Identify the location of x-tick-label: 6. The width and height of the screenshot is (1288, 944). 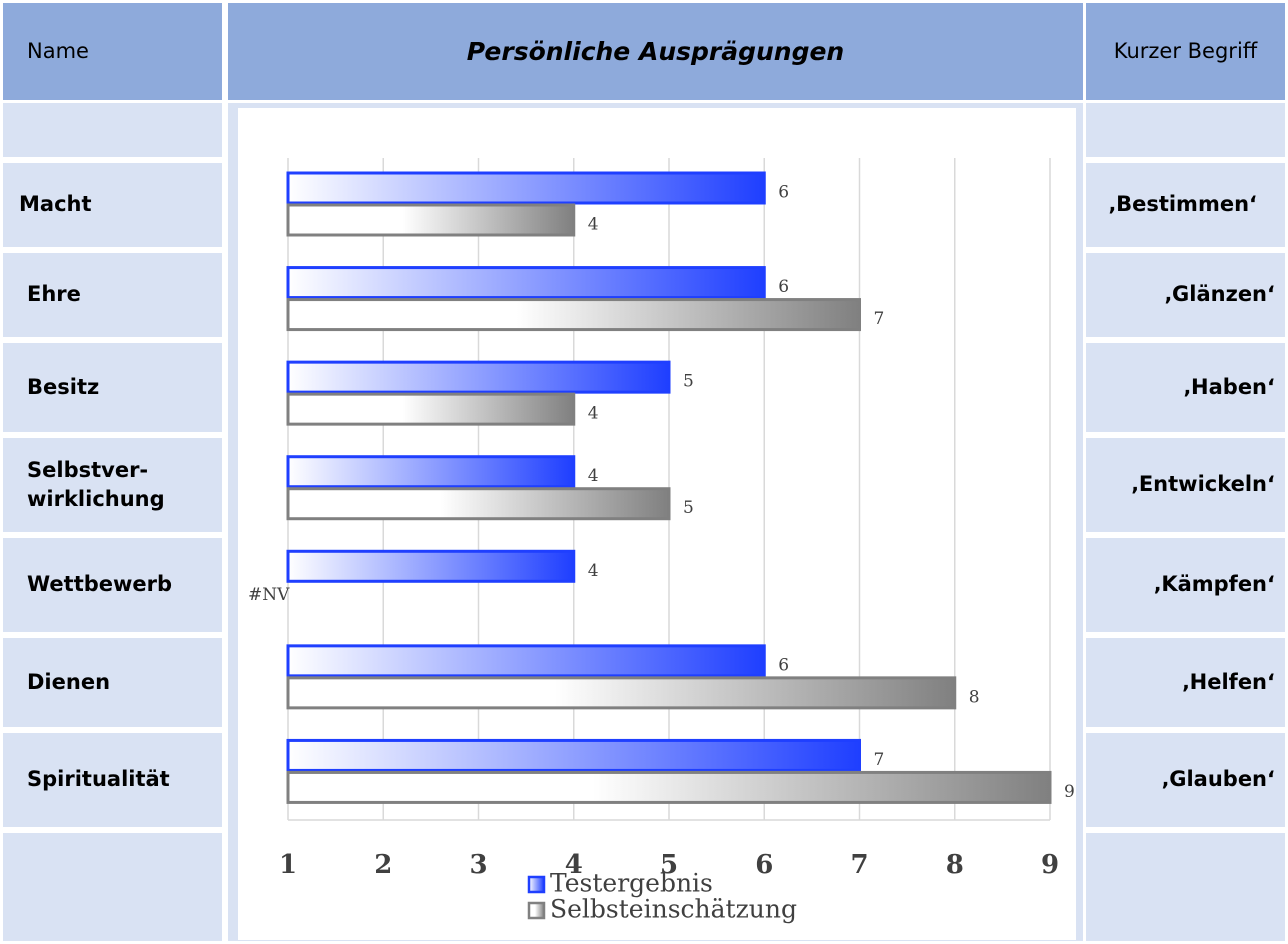
(764, 865).